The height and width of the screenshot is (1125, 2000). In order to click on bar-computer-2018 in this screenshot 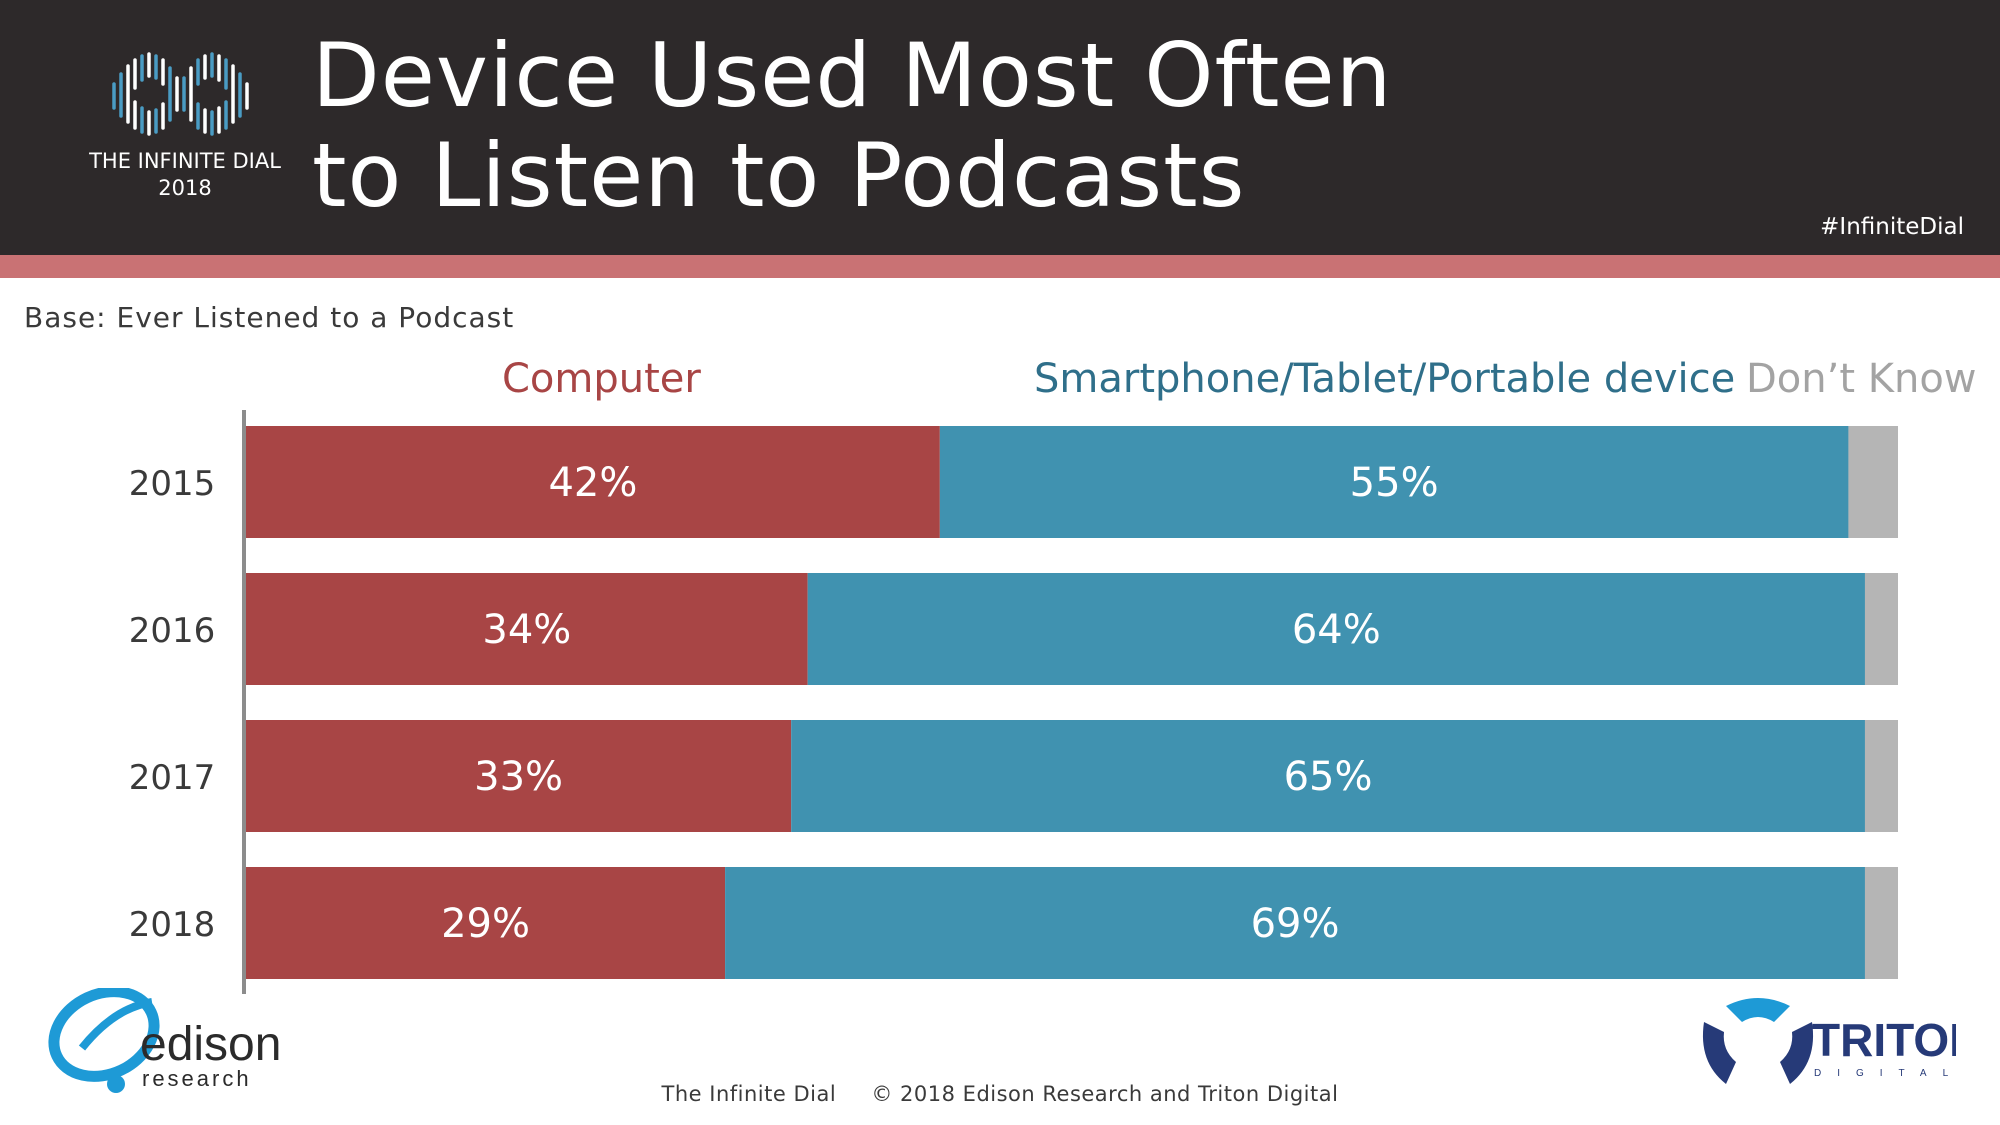, I will do `click(486, 923)`.